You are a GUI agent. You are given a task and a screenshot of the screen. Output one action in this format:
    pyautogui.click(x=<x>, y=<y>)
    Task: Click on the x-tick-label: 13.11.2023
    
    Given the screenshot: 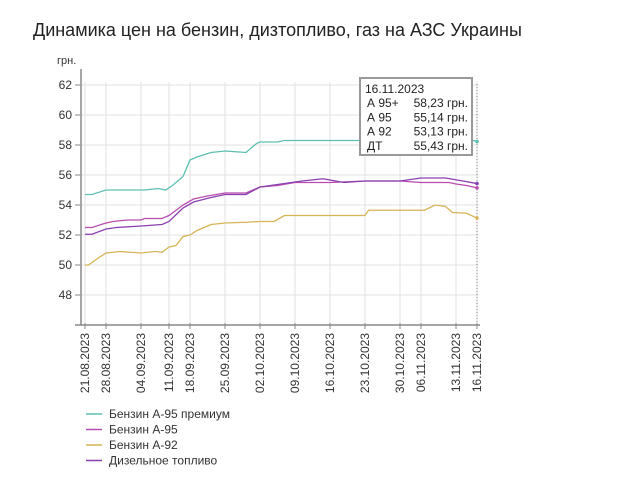 What is the action you would take?
    pyautogui.click(x=456, y=362)
    